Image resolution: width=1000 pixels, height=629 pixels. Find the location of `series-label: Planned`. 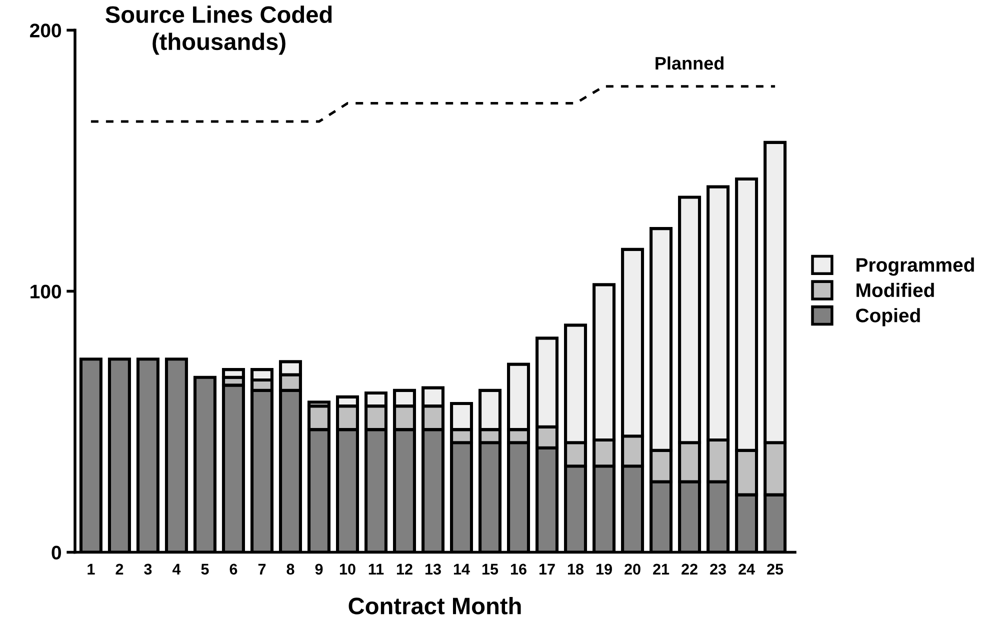

series-label: Planned is located at coordinates (690, 63).